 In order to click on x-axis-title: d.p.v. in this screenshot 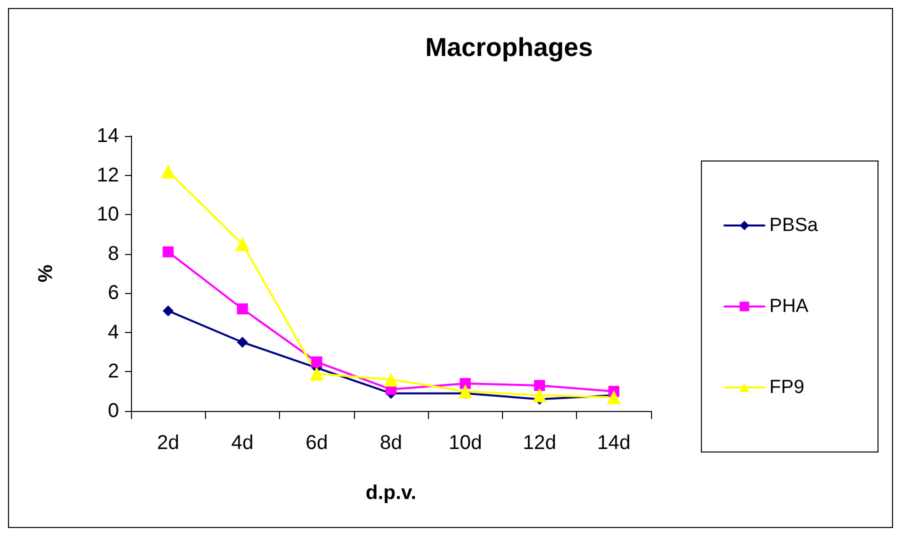, I will do `click(391, 493)`.